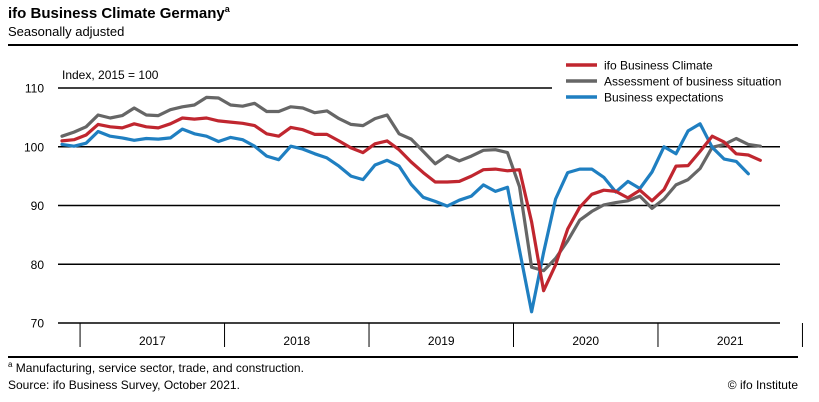 The image size is (819, 402). What do you see at coordinates (692, 82) in the screenshot?
I see `legend-label-assessment-of-business-situation: Assessment of business situation` at bounding box center [692, 82].